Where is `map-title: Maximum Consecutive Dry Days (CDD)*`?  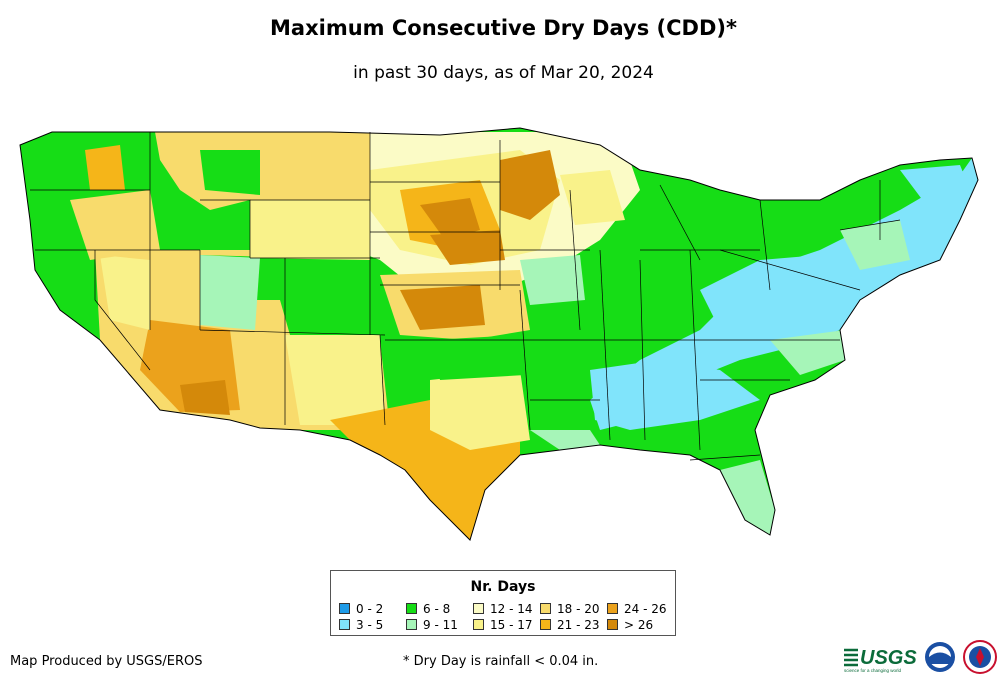
map-title: Maximum Consecutive Dry Days (CDD)* is located at coordinates (503, 28).